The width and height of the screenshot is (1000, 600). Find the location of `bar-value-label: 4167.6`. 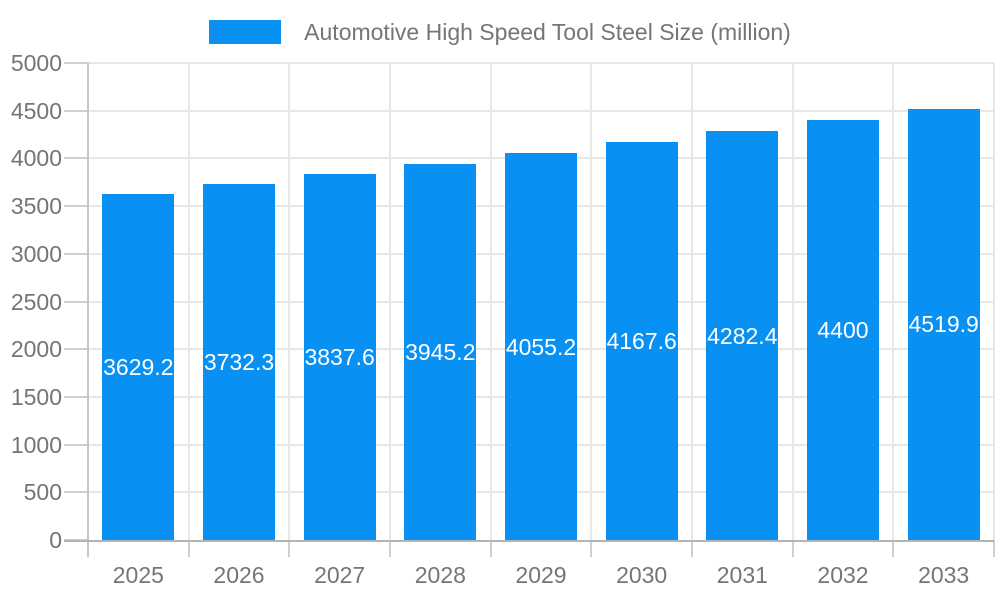

bar-value-label: 4167.6 is located at coordinates (641, 341).